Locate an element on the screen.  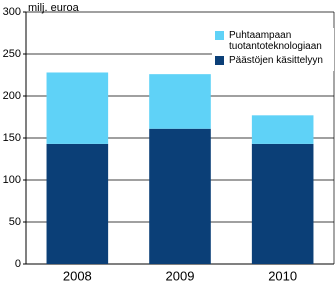
legend-item: Päästöjen käsittelyyn is located at coordinates (273, 60).